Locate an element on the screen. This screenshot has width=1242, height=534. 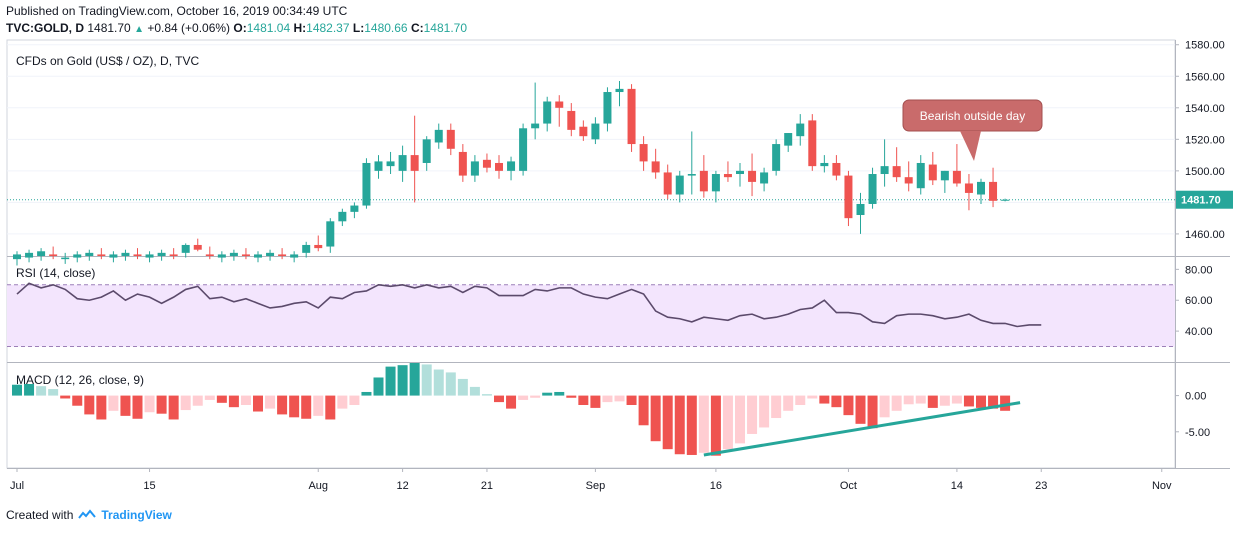
price-tick-label: 1580.00 is located at coordinates (1205, 46).